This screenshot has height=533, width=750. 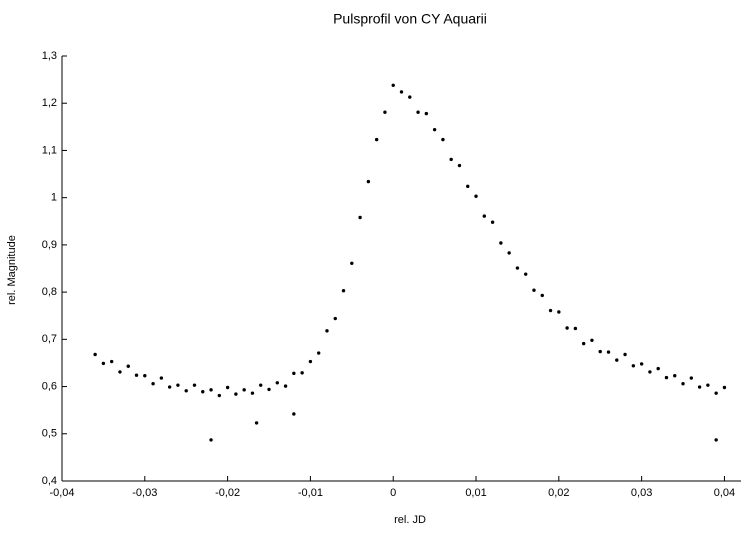 I want to click on y-tick-label: 1,3, so click(x=49, y=56).